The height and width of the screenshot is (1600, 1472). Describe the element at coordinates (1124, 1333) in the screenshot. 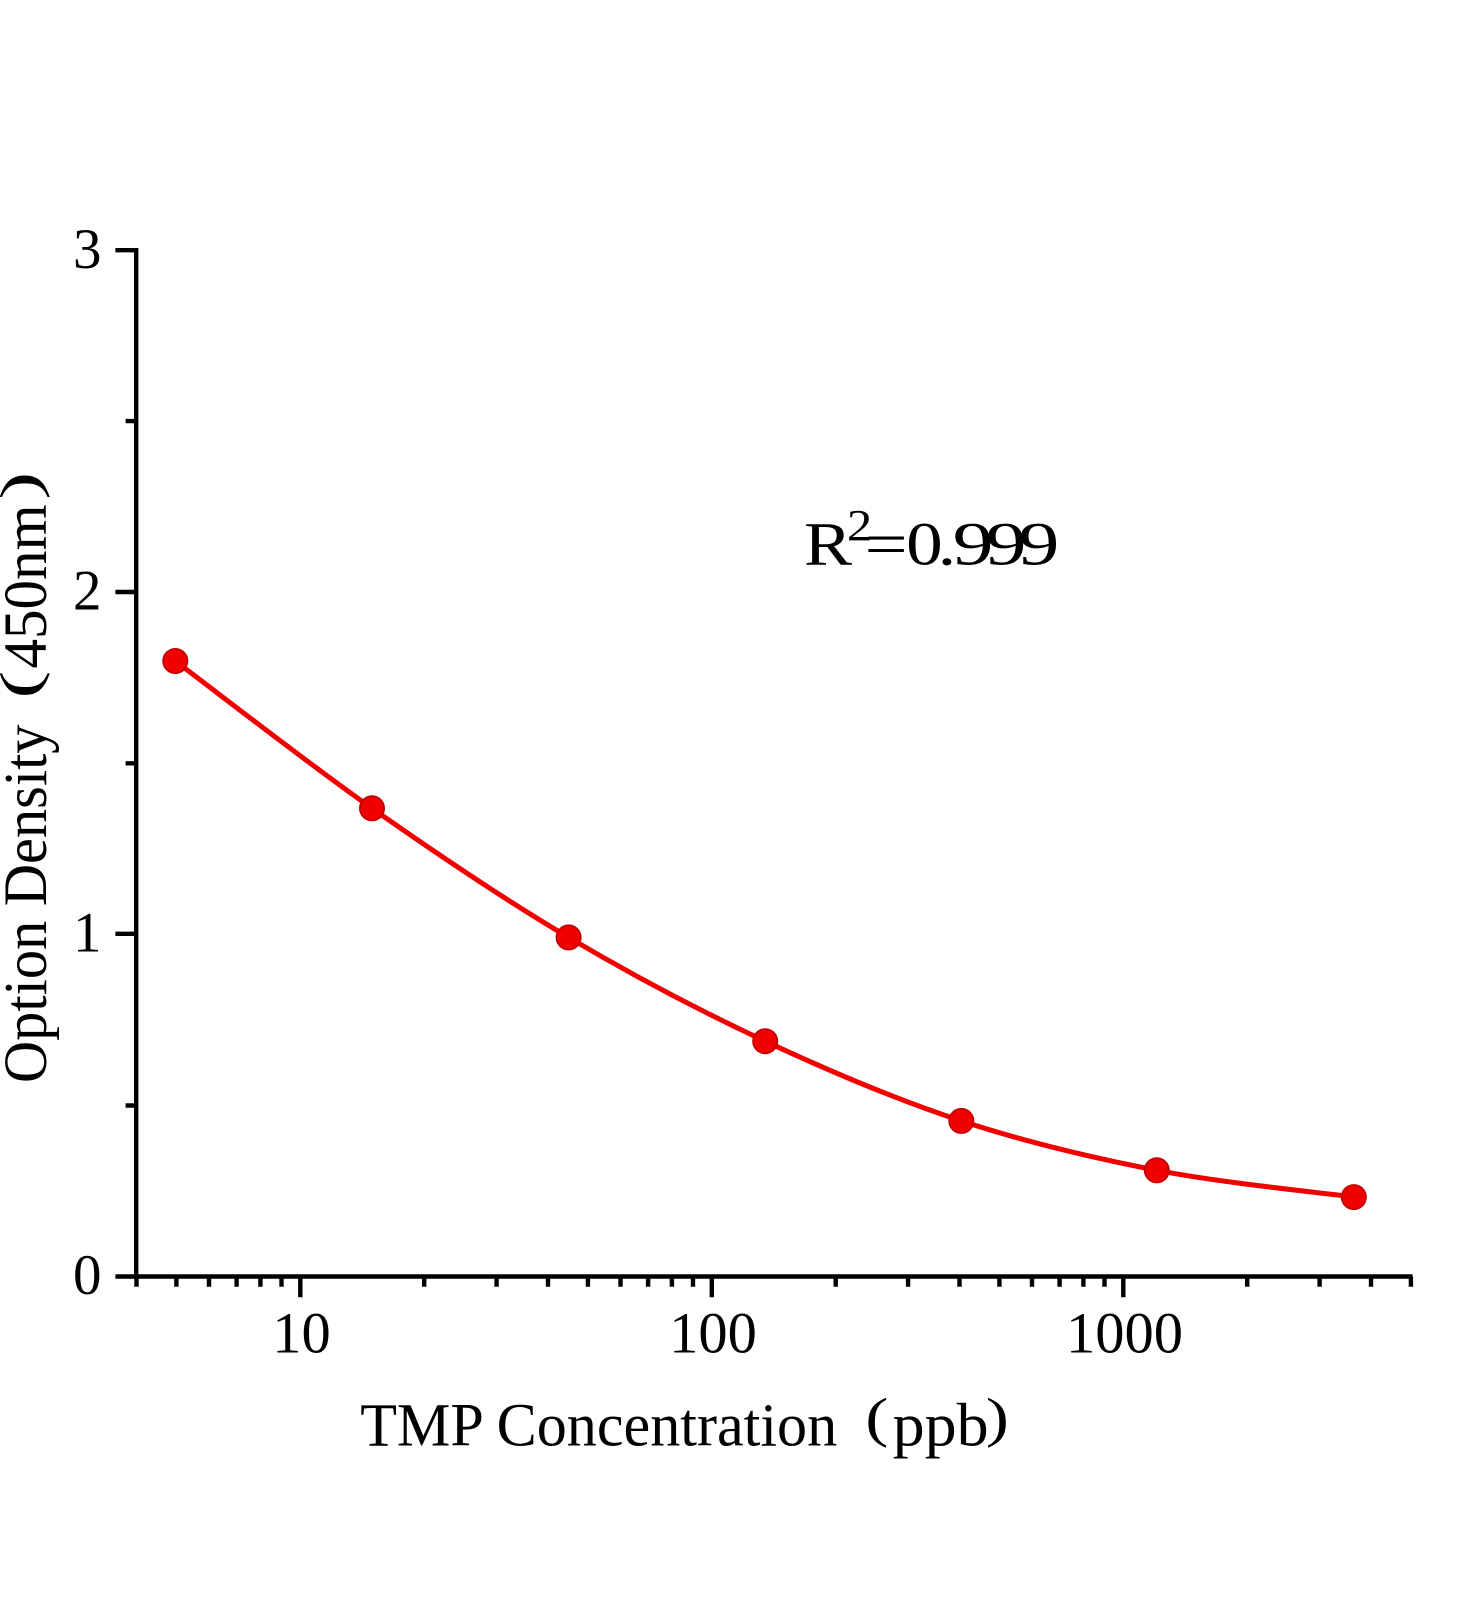

I see `svg-text: 1000` at that location.